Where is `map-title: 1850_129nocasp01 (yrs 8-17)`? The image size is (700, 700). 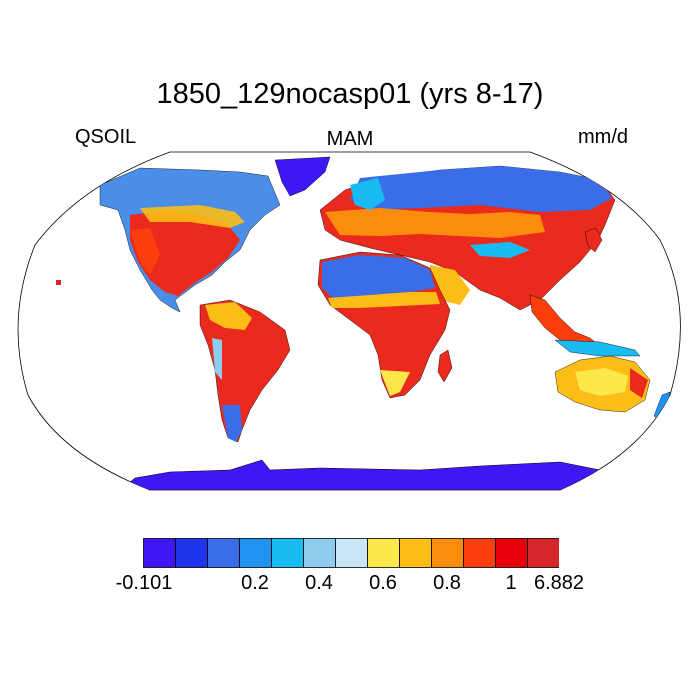
map-title: 1850_129nocasp01 (yrs 8-17) is located at coordinates (350, 94).